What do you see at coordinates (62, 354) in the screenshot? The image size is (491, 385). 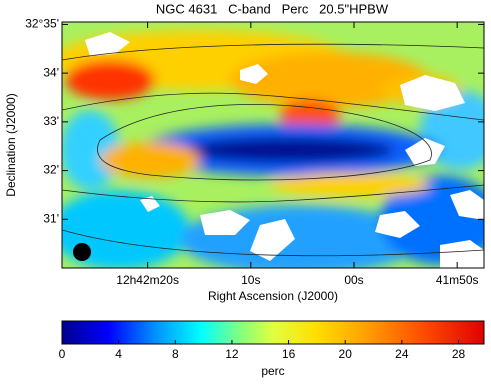 I see `colorbar-tick-label: 0` at bounding box center [62, 354].